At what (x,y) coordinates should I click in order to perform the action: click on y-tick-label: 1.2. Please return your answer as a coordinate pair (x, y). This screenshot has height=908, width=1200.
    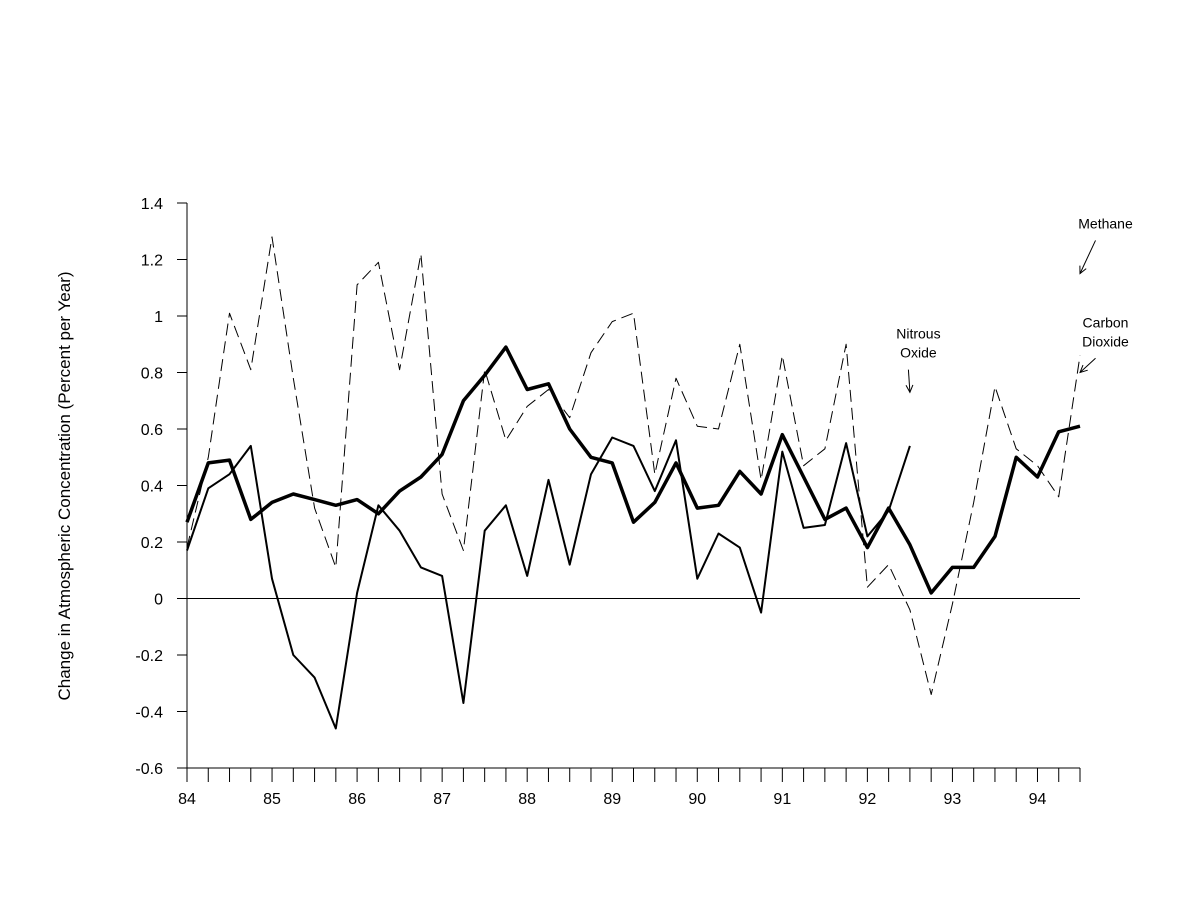
    Looking at the image, I should click on (152, 261).